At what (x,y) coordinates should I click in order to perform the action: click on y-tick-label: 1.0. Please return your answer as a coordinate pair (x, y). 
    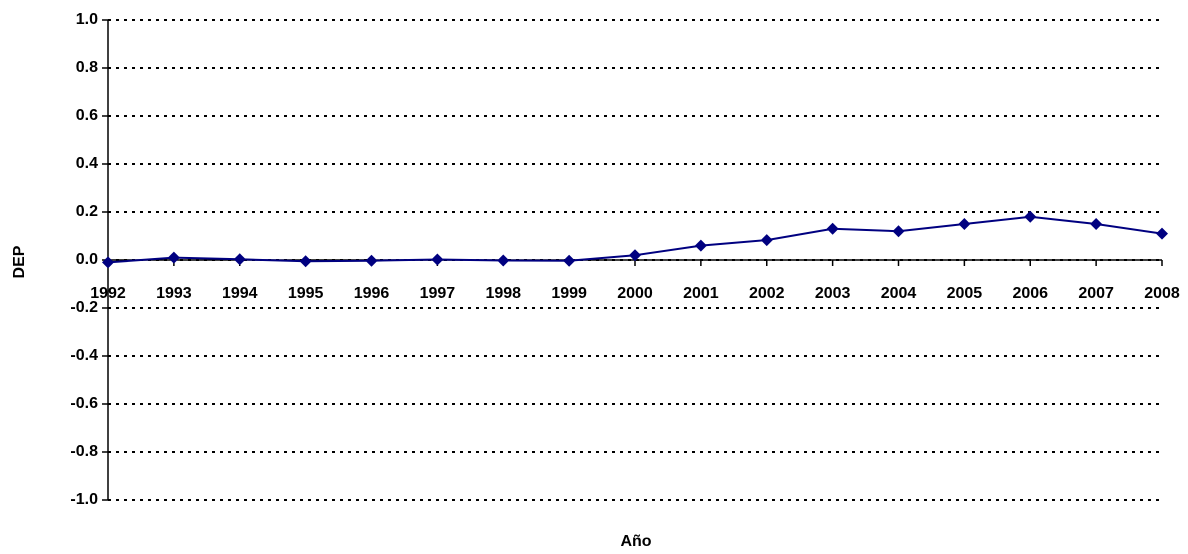
    Looking at the image, I should click on (87, 19).